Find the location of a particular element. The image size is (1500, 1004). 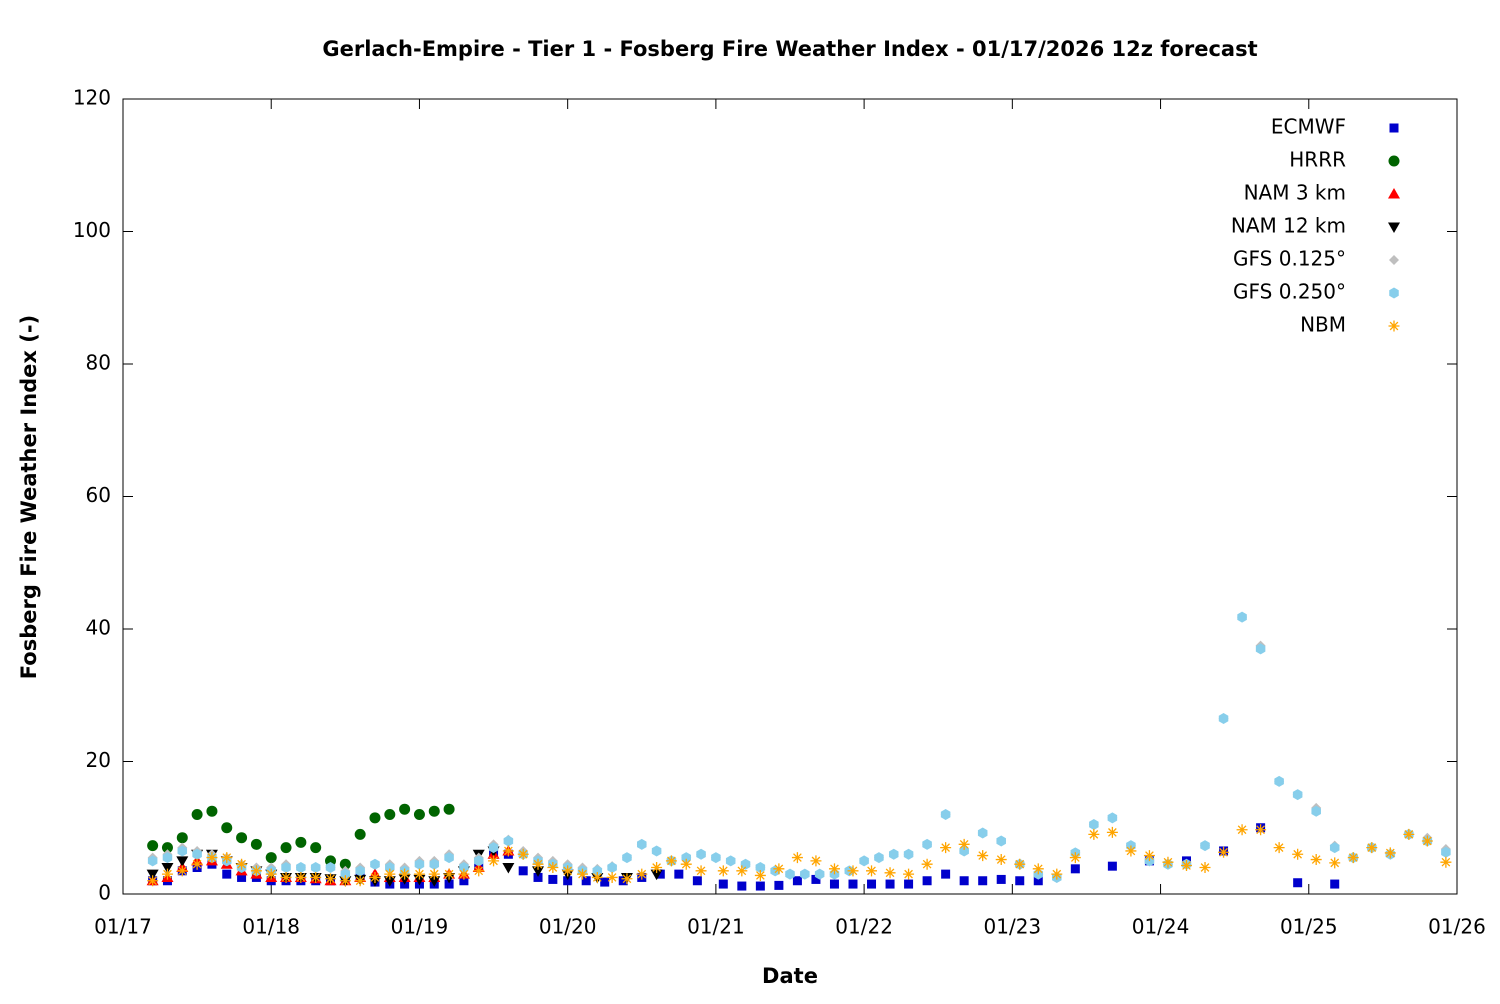

legend-label: GFS 0.250° is located at coordinates (1289, 292).